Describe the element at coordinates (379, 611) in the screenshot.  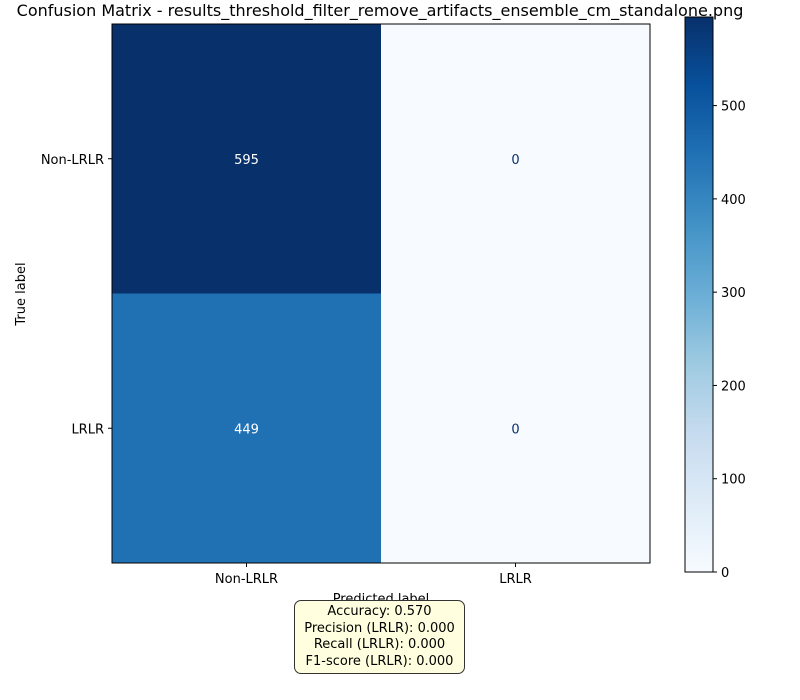
I see `accuracy-metric: Accuracy: 0.570` at that location.